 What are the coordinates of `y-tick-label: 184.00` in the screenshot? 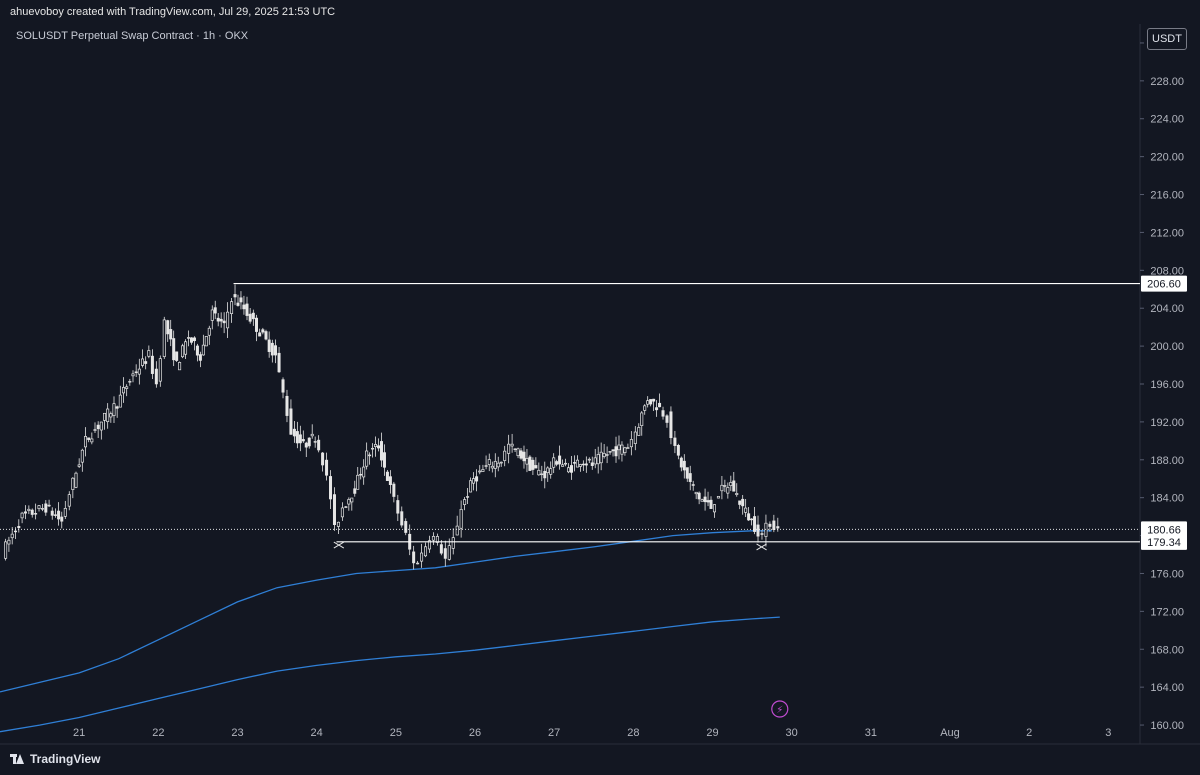 It's located at (1167, 499).